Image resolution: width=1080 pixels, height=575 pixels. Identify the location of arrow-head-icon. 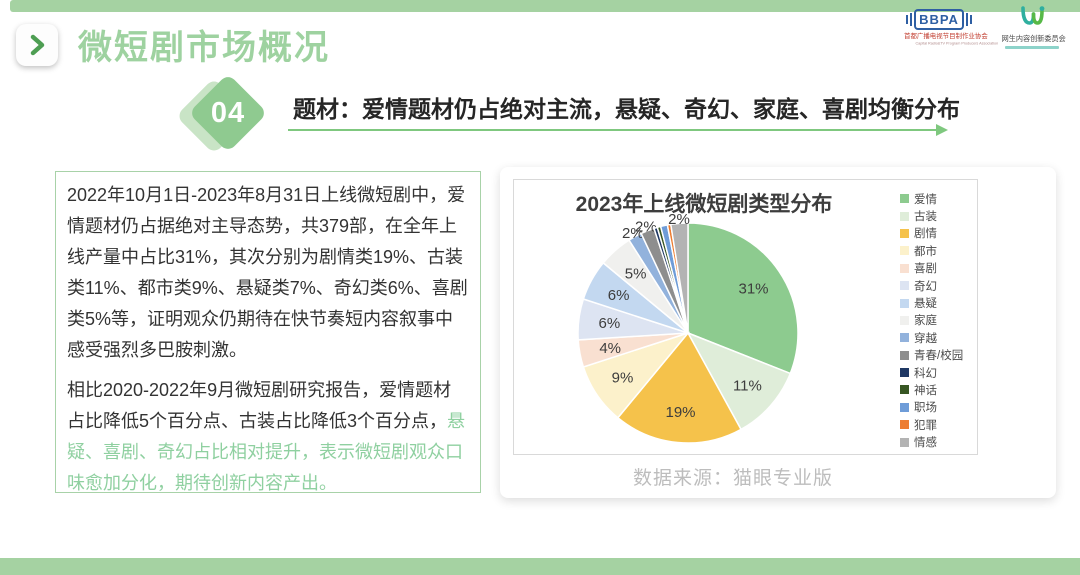
(942, 130).